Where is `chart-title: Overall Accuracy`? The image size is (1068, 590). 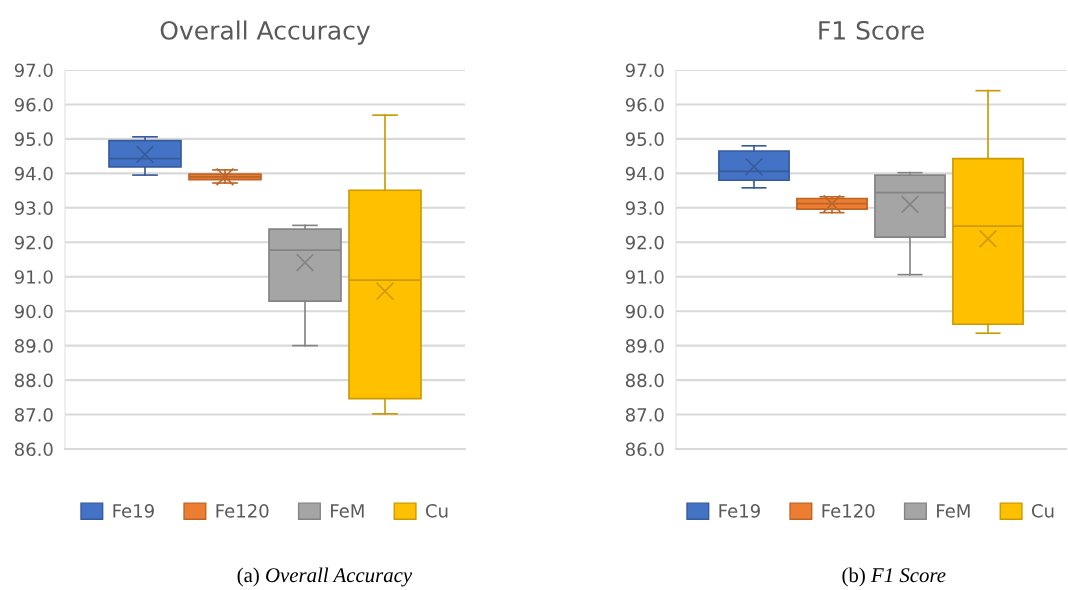 chart-title: Overall Accuracy is located at coordinates (265, 32).